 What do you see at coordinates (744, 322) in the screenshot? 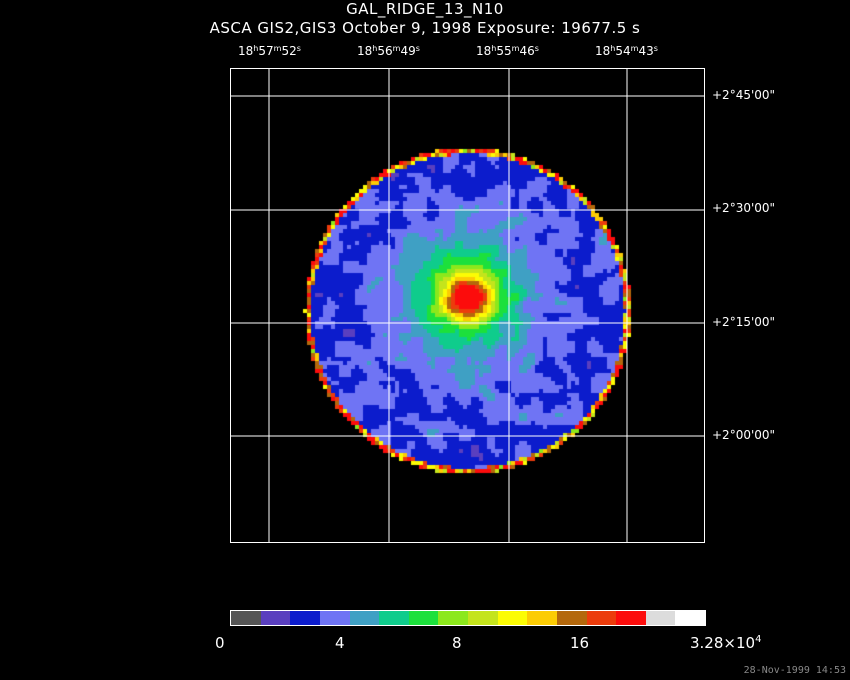
I see `dec-label-3: +2°15'00"` at bounding box center [744, 322].